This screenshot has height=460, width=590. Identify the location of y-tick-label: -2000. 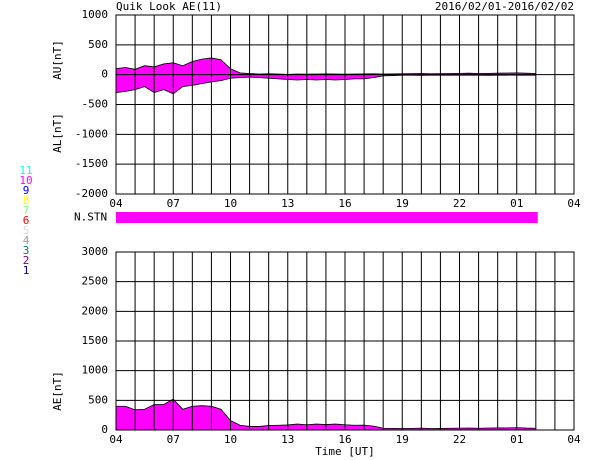
(91, 193).